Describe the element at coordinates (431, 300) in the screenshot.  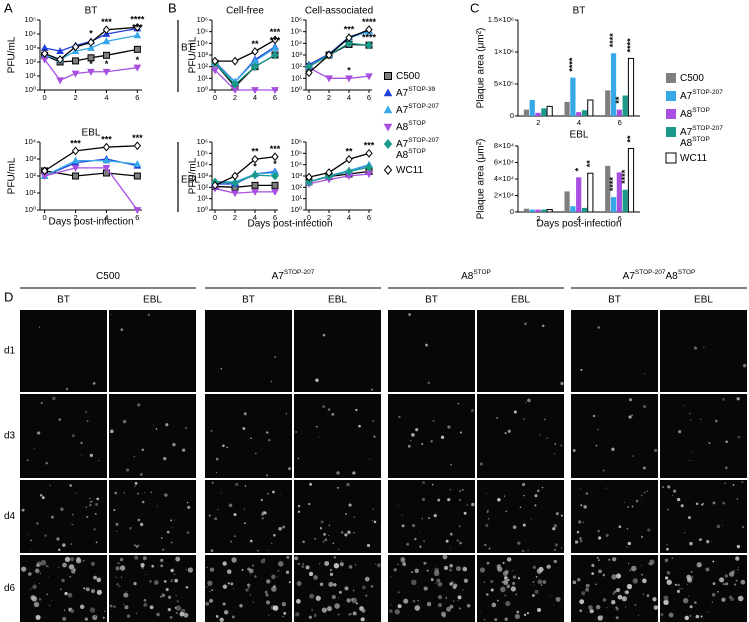
I see `column-header: BT` at that location.